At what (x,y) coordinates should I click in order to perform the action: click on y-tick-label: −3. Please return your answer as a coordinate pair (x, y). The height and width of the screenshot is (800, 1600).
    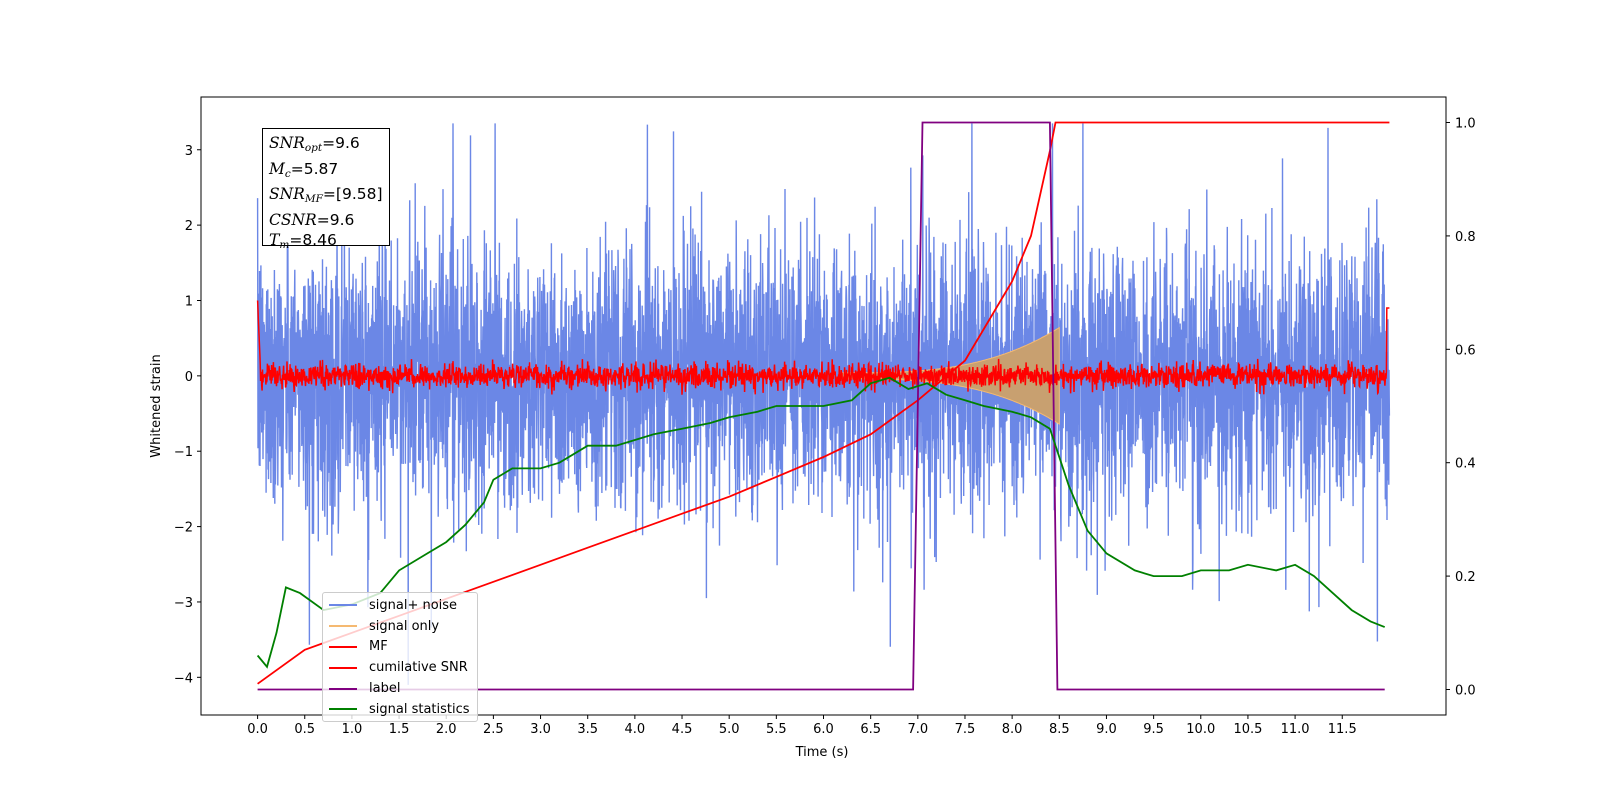
    Looking at the image, I should click on (183, 603).